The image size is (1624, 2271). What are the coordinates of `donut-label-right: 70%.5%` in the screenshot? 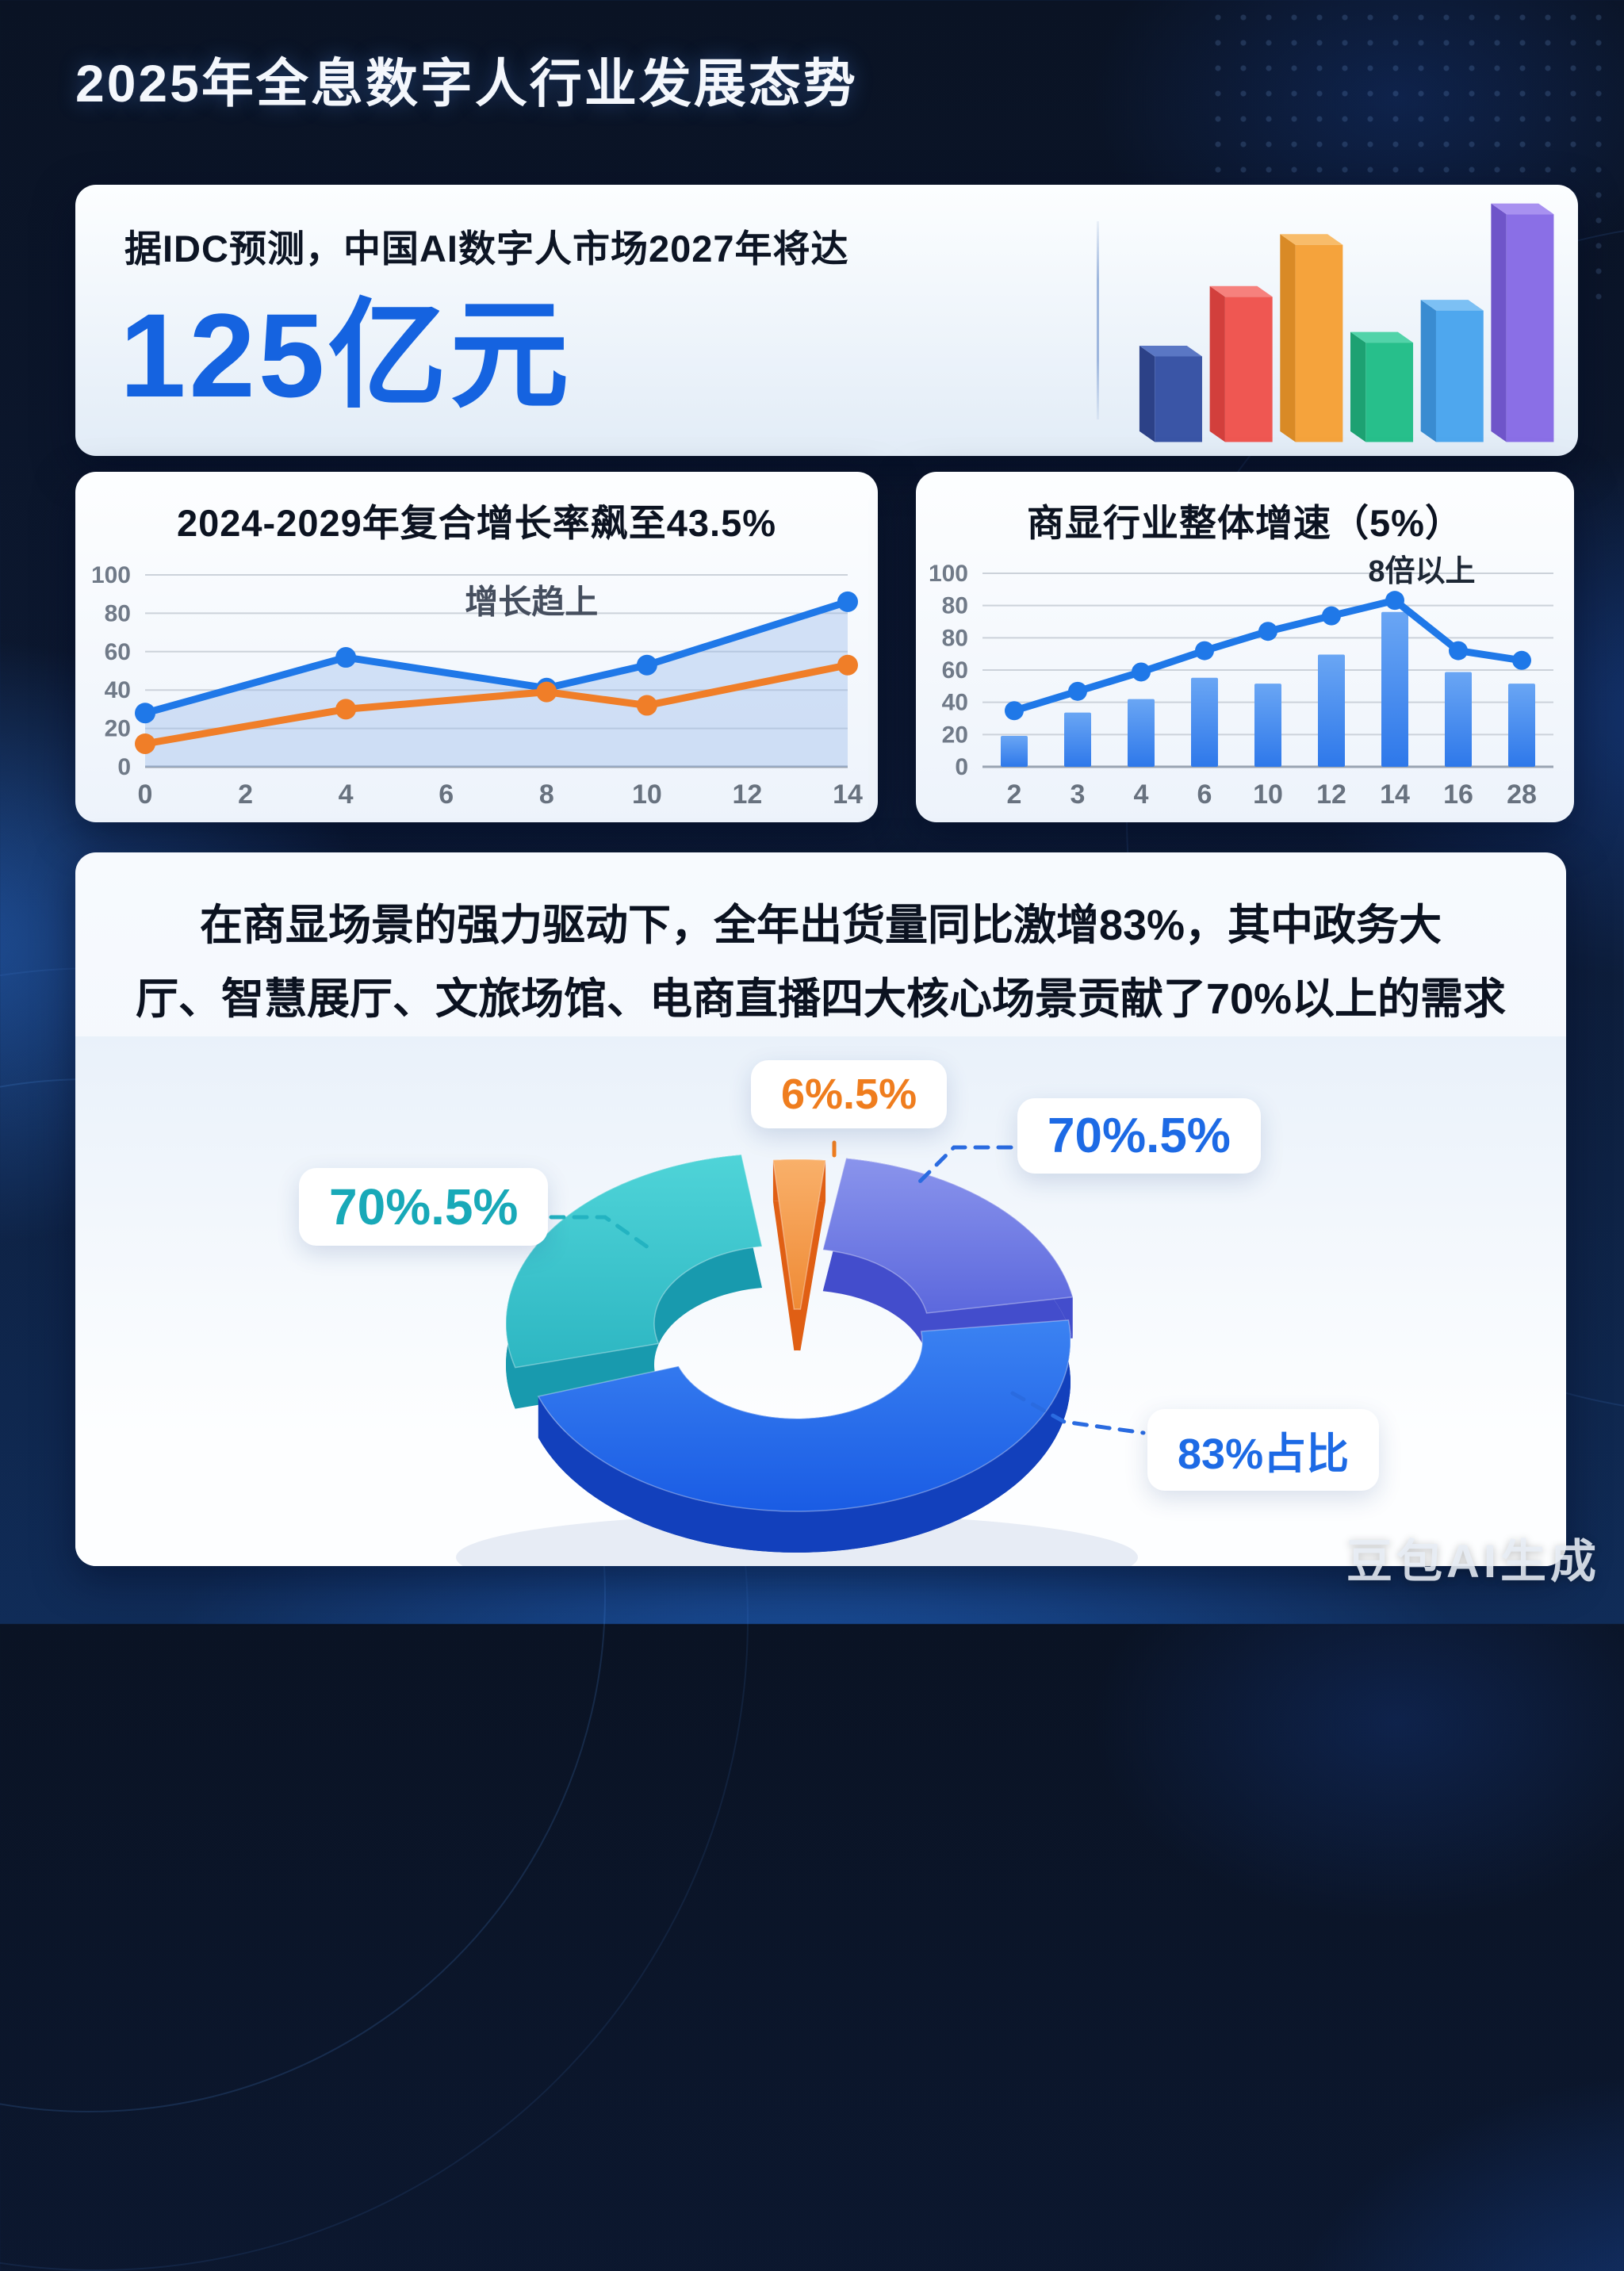 It's located at (1139, 1136).